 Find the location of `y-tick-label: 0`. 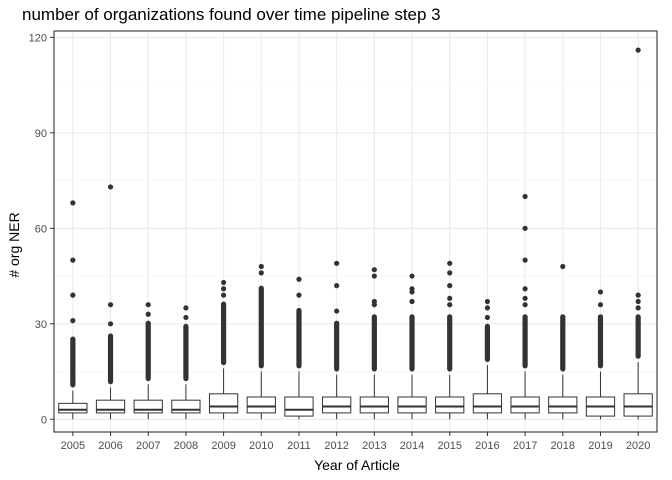

y-tick-label: 0 is located at coordinates (44, 420).